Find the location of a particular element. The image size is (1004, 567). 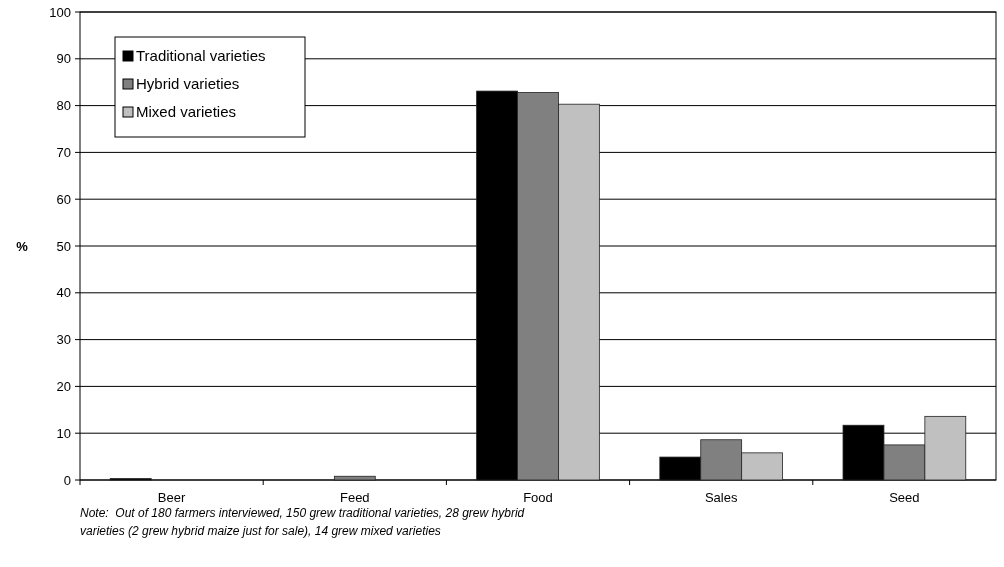

y-tick-label: 100 is located at coordinates (60, 12).